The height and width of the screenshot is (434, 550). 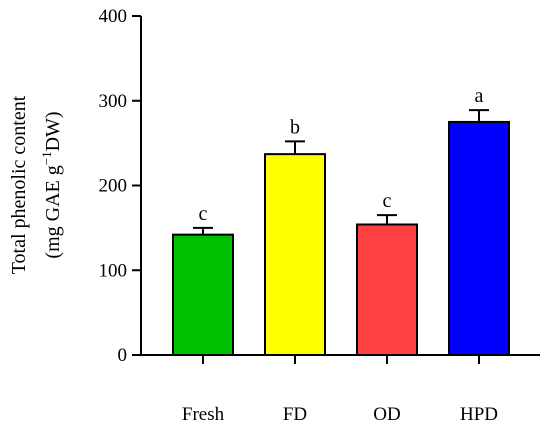 I want to click on bar-hpd, so click(x=479, y=238).